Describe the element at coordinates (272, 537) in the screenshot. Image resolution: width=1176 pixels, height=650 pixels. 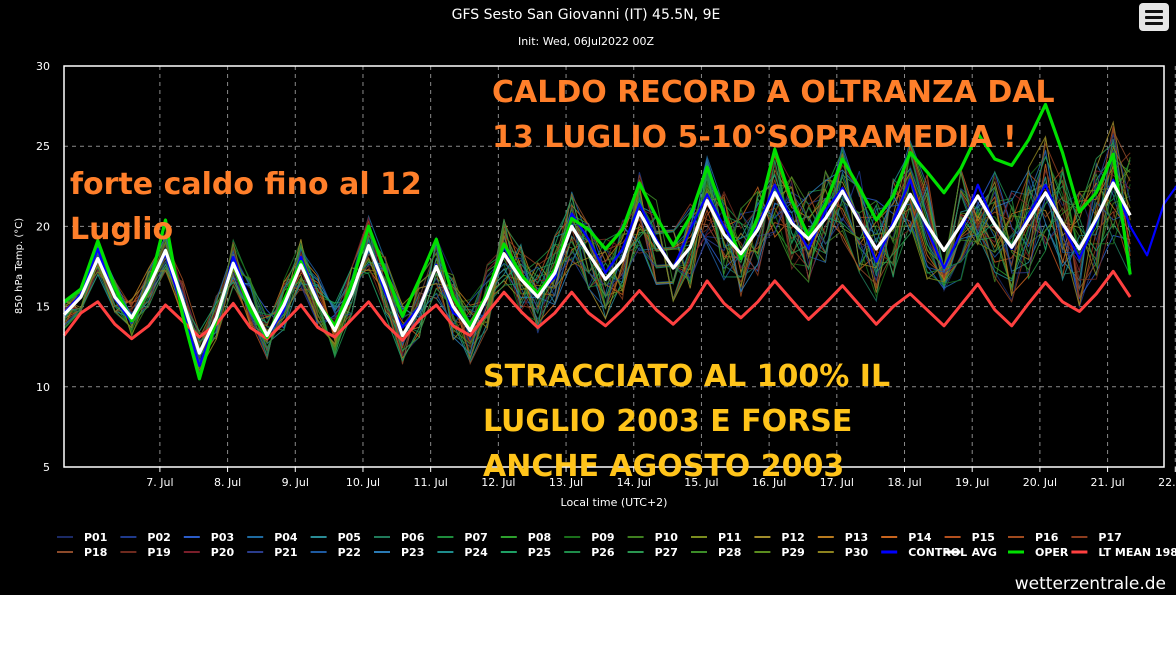
I see `legend-item-p04: P04` at that location.